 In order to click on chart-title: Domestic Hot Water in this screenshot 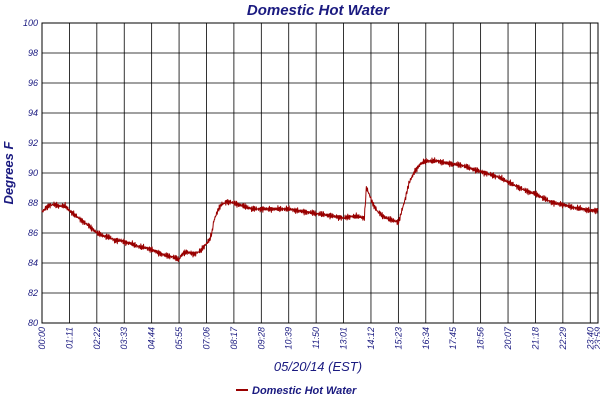, I will do `click(318, 10)`.